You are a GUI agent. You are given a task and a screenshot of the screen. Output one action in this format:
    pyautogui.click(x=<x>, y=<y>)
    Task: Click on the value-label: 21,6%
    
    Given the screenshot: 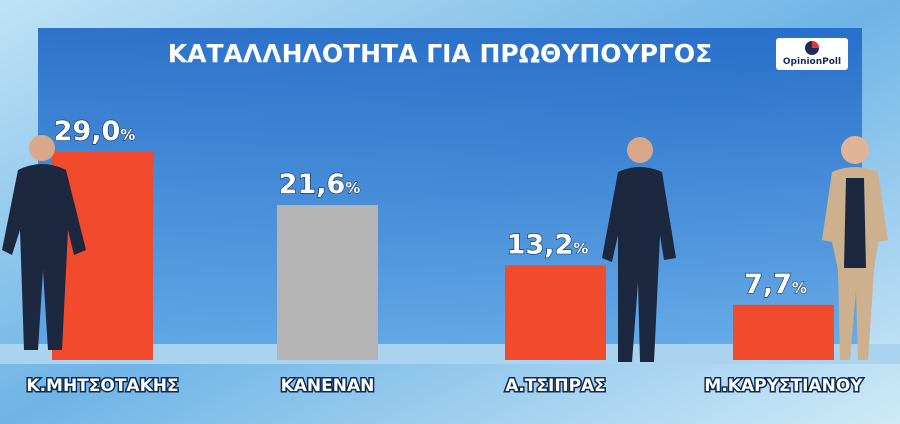 What is the action you would take?
    pyautogui.click(x=320, y=184)
    